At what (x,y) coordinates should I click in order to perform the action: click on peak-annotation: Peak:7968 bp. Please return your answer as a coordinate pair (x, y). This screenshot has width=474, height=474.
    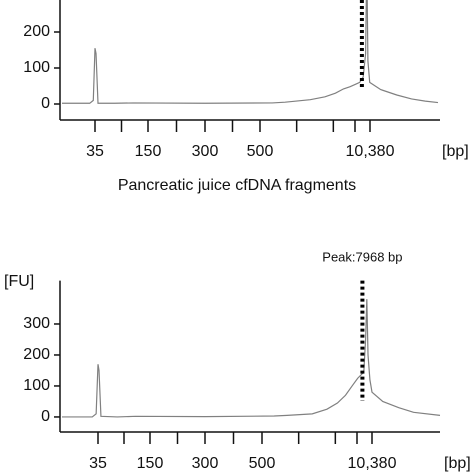
    Looking at the image, I should click on (362, 256).